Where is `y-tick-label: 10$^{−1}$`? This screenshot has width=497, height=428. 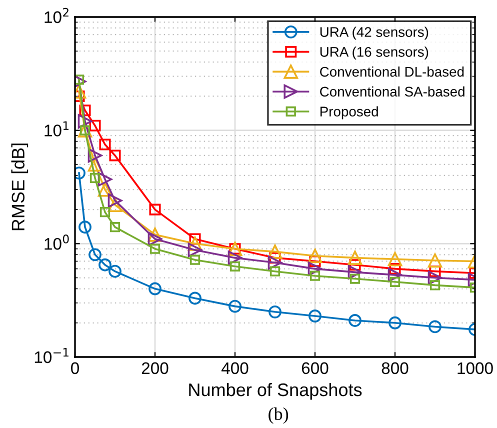
y-tick-label: 10$^{−1}$ is located at coordinates (51, 356).